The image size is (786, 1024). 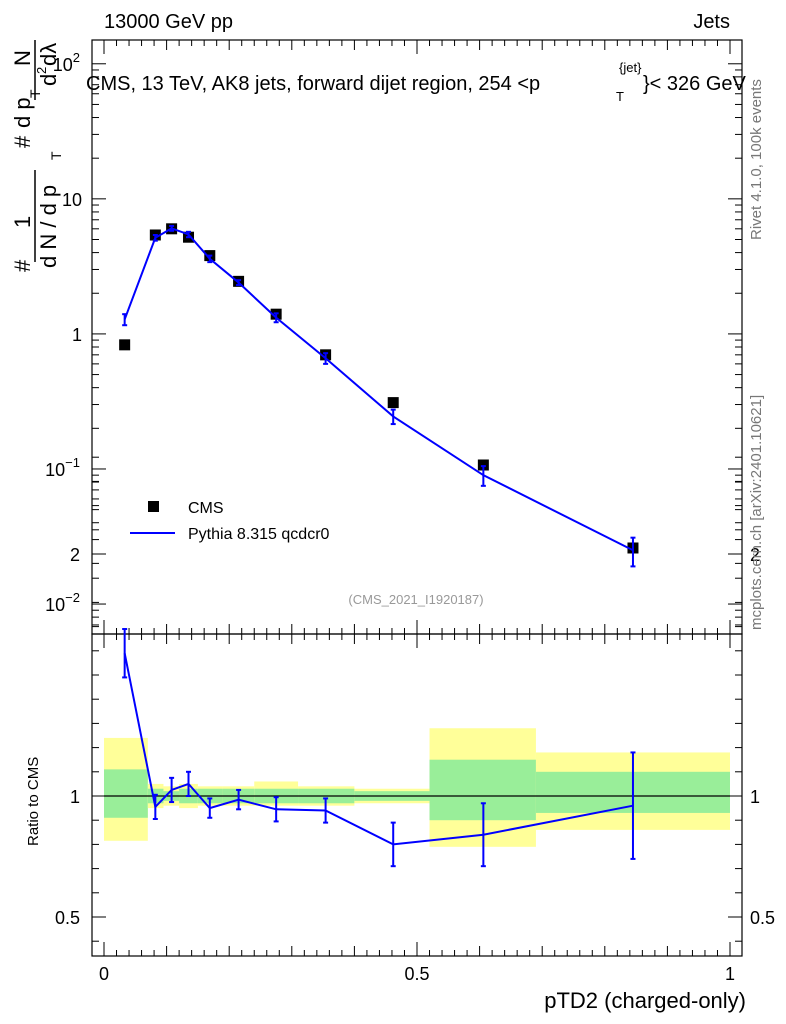 What do you see at coordinates (206, 508) in the screenshot?
I see `legend-data-label: CMS` at bounding box center [206, 508].